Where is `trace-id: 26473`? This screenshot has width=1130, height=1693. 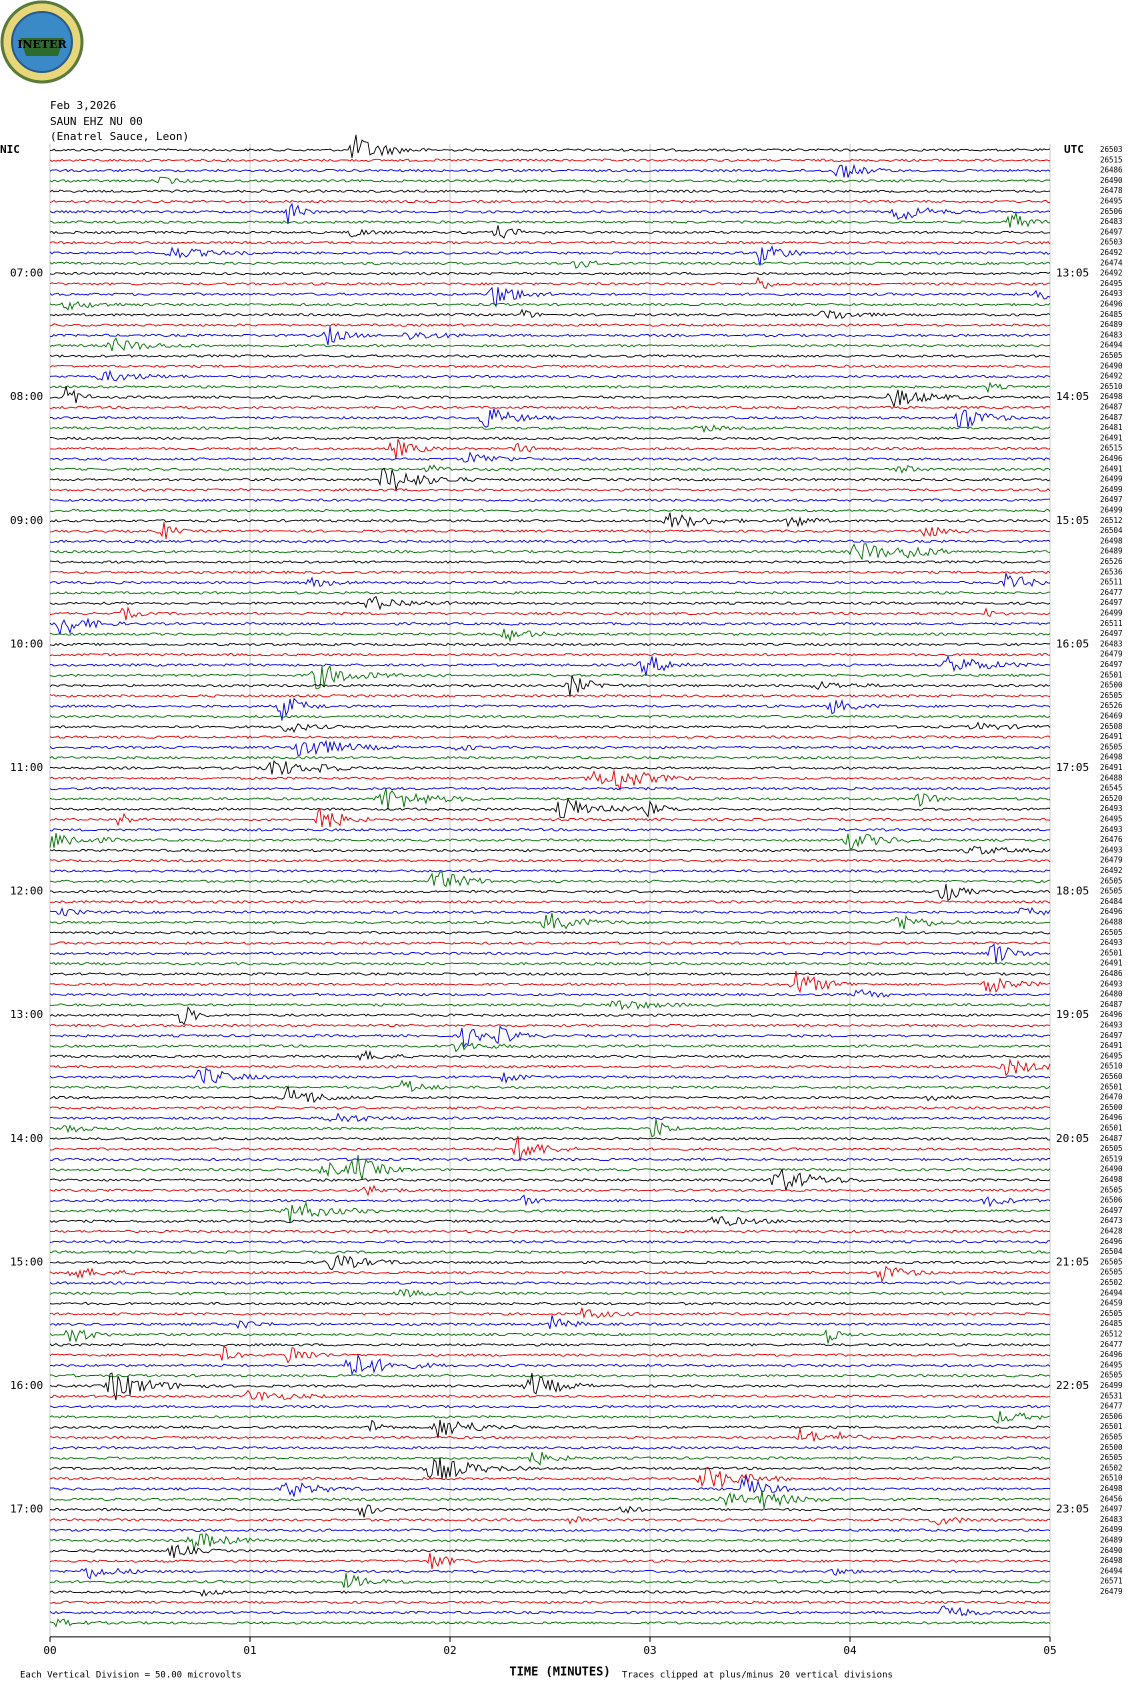 trace-id: 26473 is located at coordinates (1111, 1220).